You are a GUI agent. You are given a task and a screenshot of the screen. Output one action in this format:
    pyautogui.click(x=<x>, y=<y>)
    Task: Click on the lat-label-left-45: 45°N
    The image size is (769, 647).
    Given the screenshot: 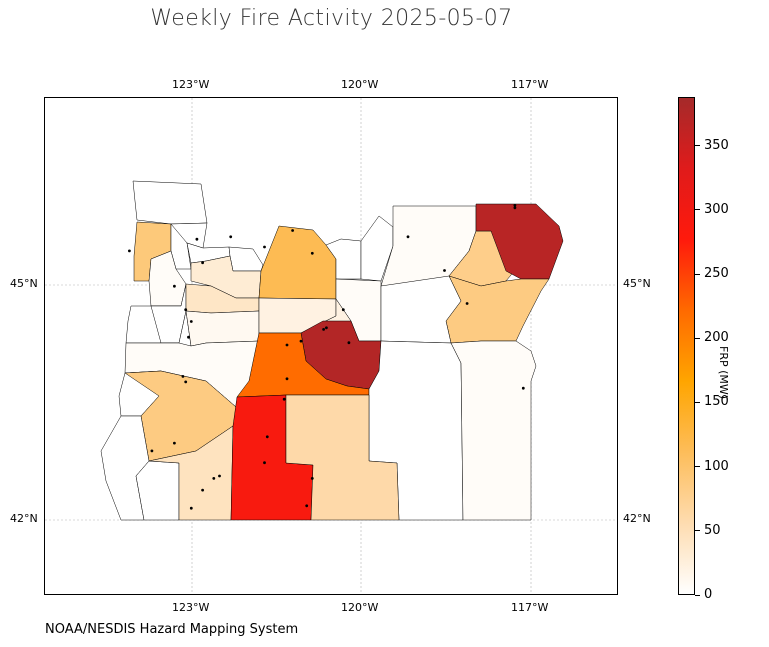 What is the action you would take?
    pyautogui.click(x=24, y=283)
    